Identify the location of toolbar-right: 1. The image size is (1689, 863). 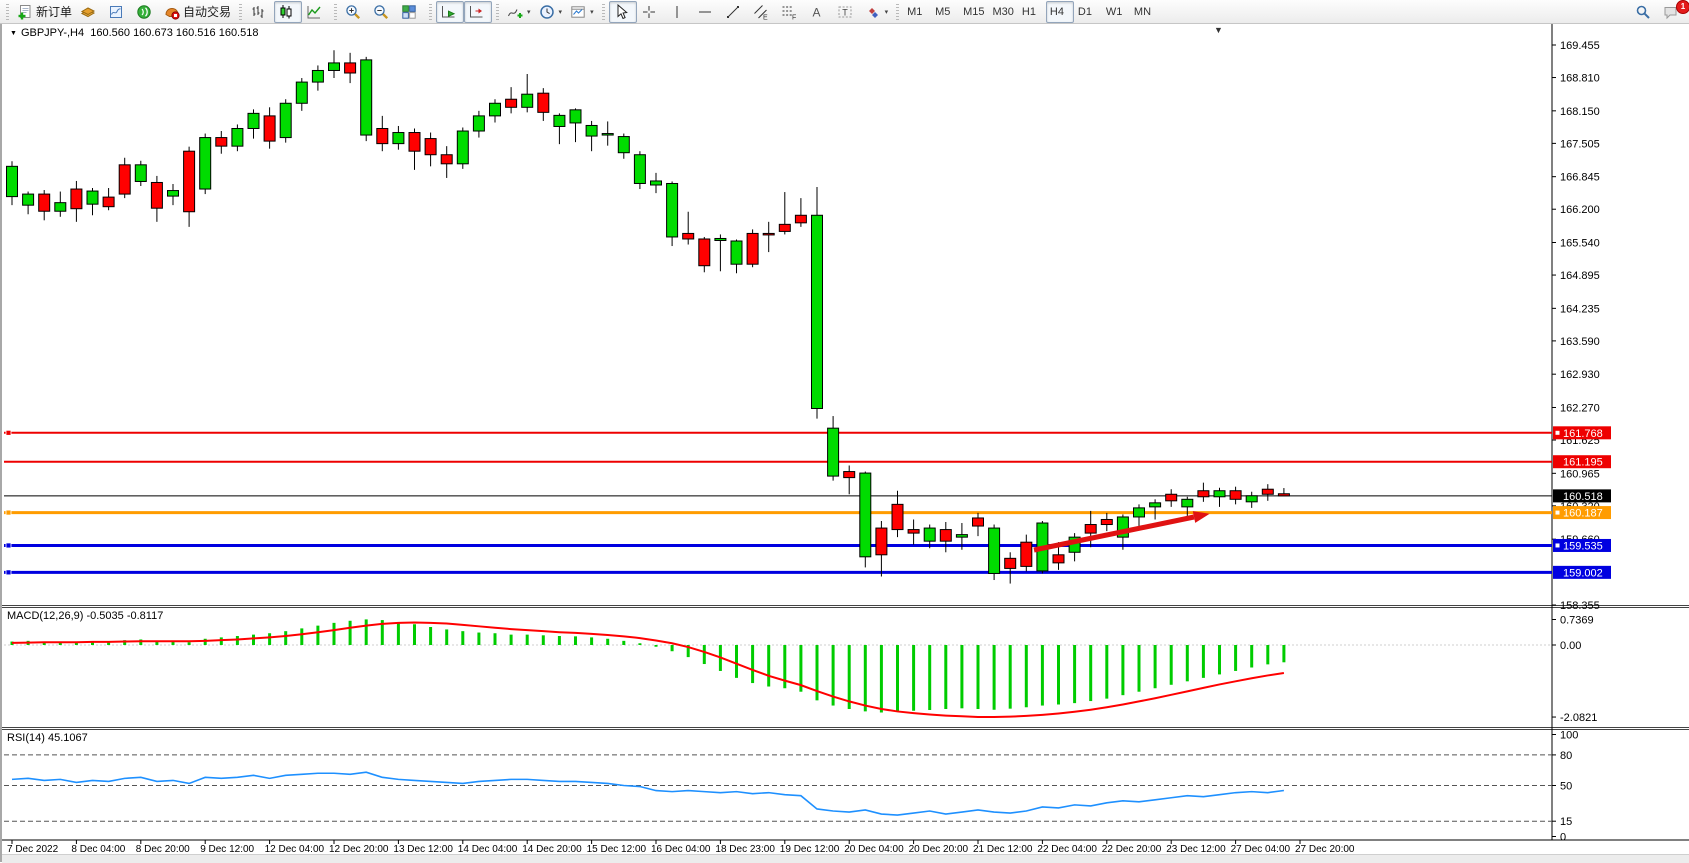
(1660, 11).